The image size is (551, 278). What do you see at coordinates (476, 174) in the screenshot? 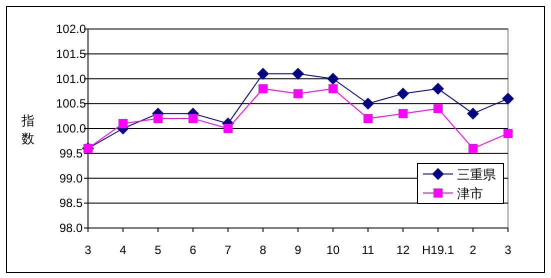
I see `legend-label: 三重県` at bounding box center [476, 174].